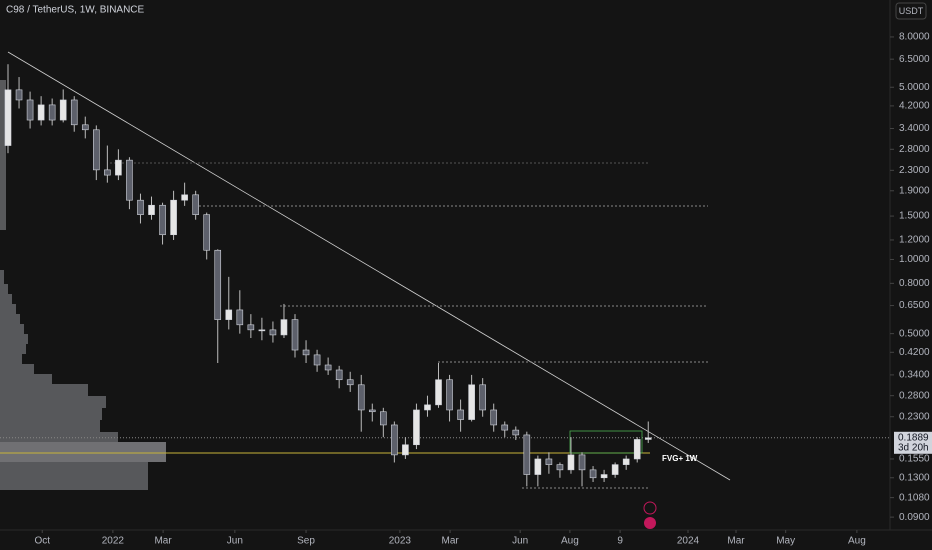  What do you see at coordinates (914, 87) in the screenshot?
I see `y-tick-label: 5.0000` at bounding box center [914, 87].